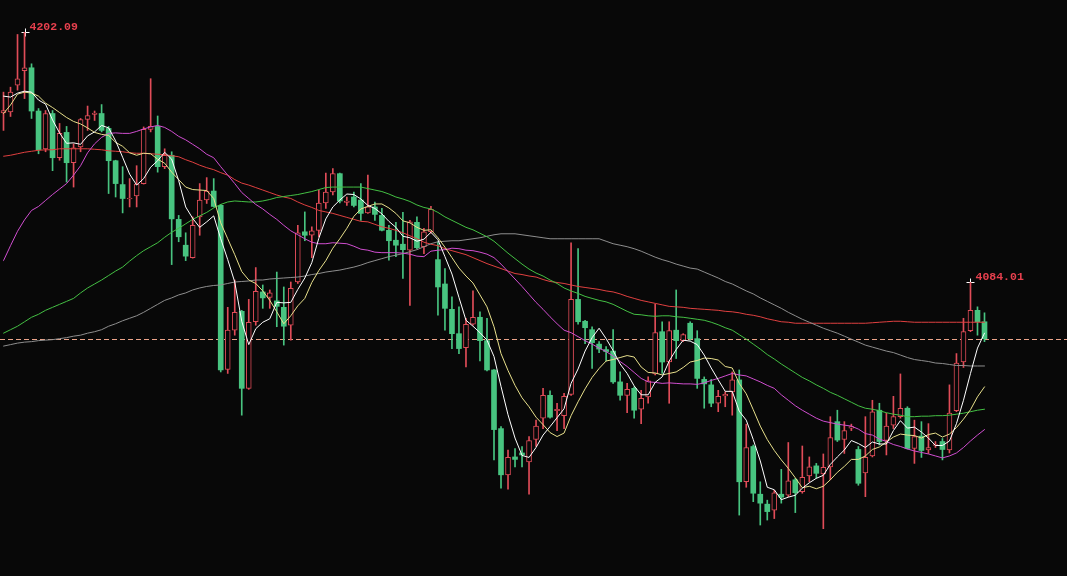  What do you see at coordinates (53, 26) in the screenshot?
I see `annotation: 4202.09` at bounding box center [53, 26].